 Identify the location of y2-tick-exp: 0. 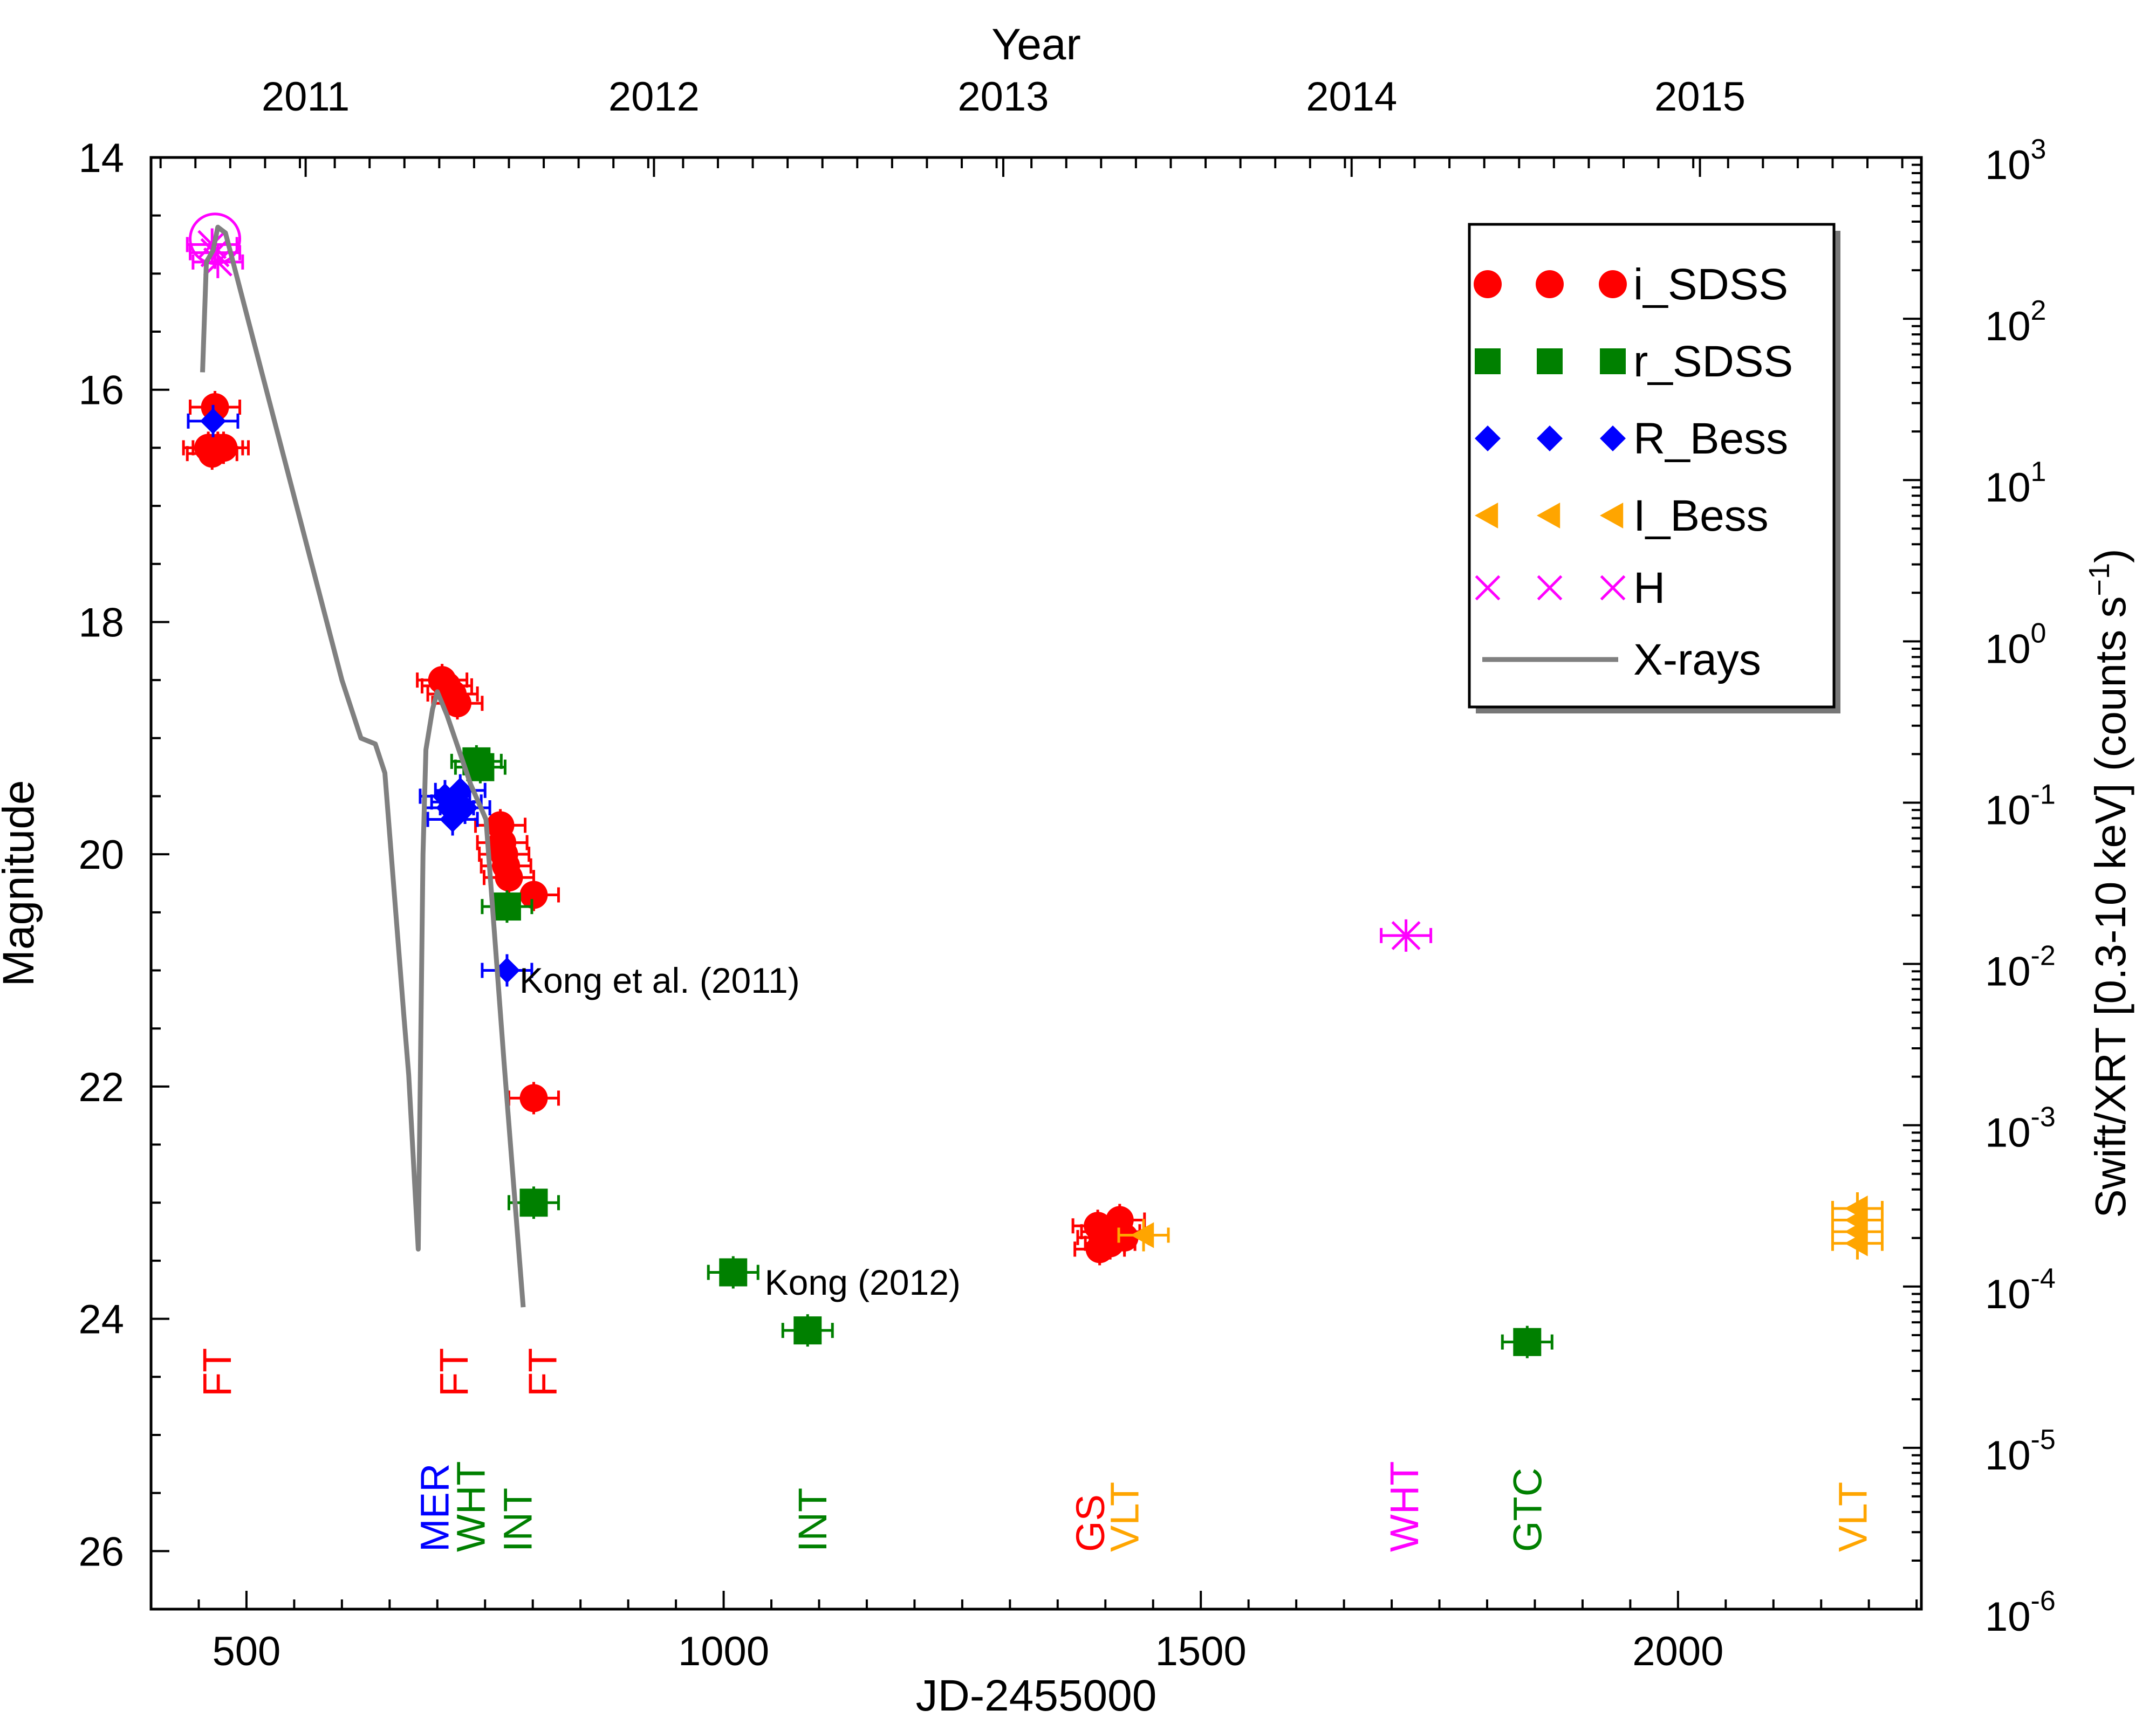
(2039, 633).